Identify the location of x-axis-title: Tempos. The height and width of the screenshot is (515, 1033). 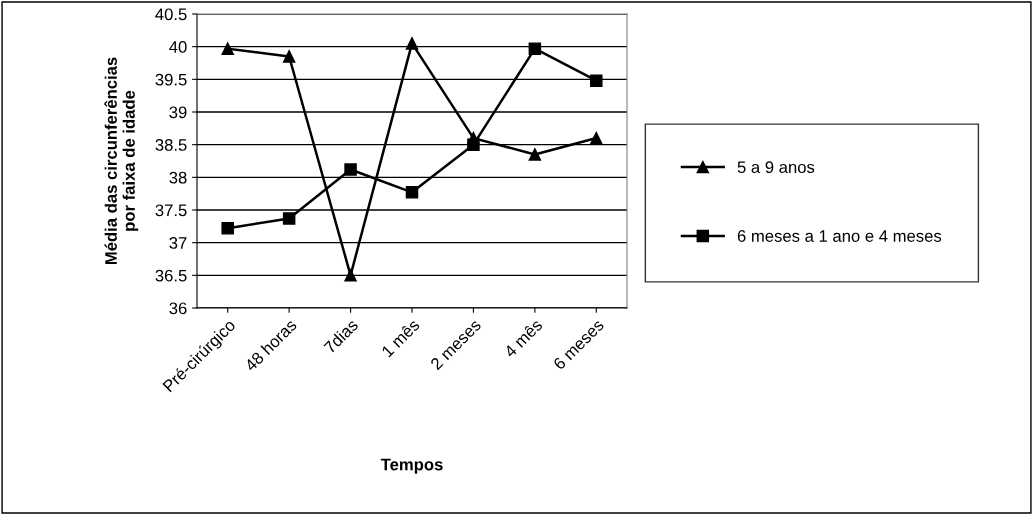
(411, 466).